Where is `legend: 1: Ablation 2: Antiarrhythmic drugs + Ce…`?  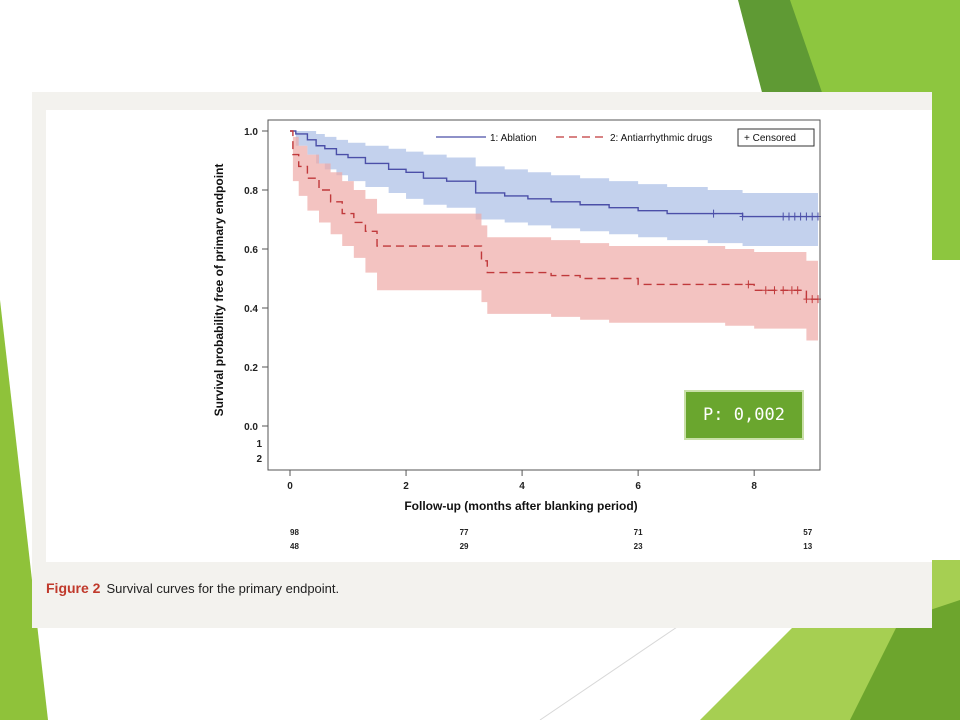 legend: 1: Ablation 2: Antiarrhythmic drugs + Ce… is located at coordinates (625, 137).